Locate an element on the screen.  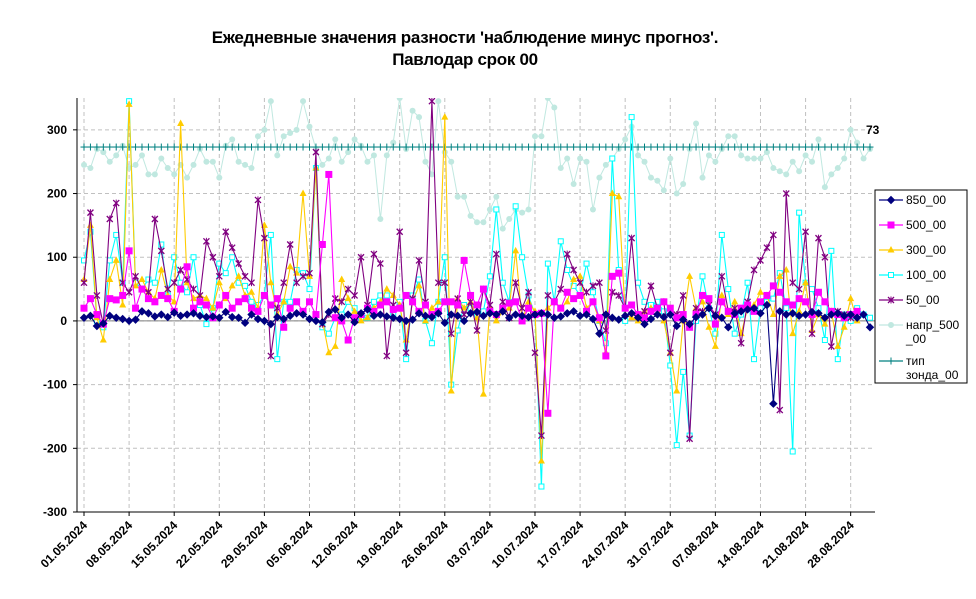
legend-label: 500_00 is located at coordinates (926, 225).